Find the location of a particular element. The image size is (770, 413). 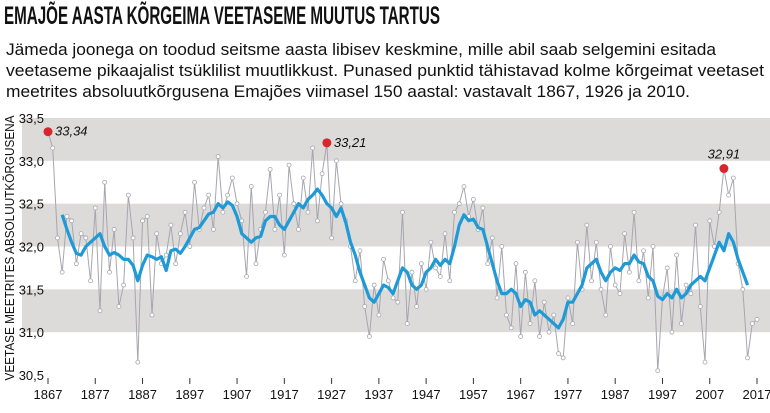

x-tick-label: 1997 is located at coordinates (662, 394).